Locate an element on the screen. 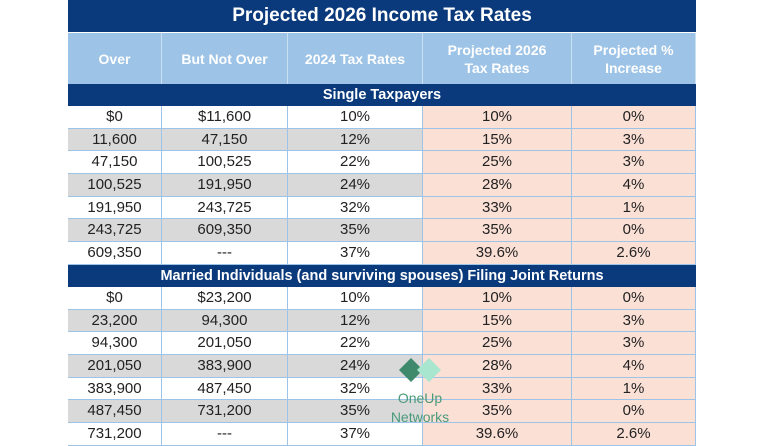 This screenshot has height=446, width=768. table-row: 487,450 731,200 35% 35% 0% is located at coordinates (382, 411).